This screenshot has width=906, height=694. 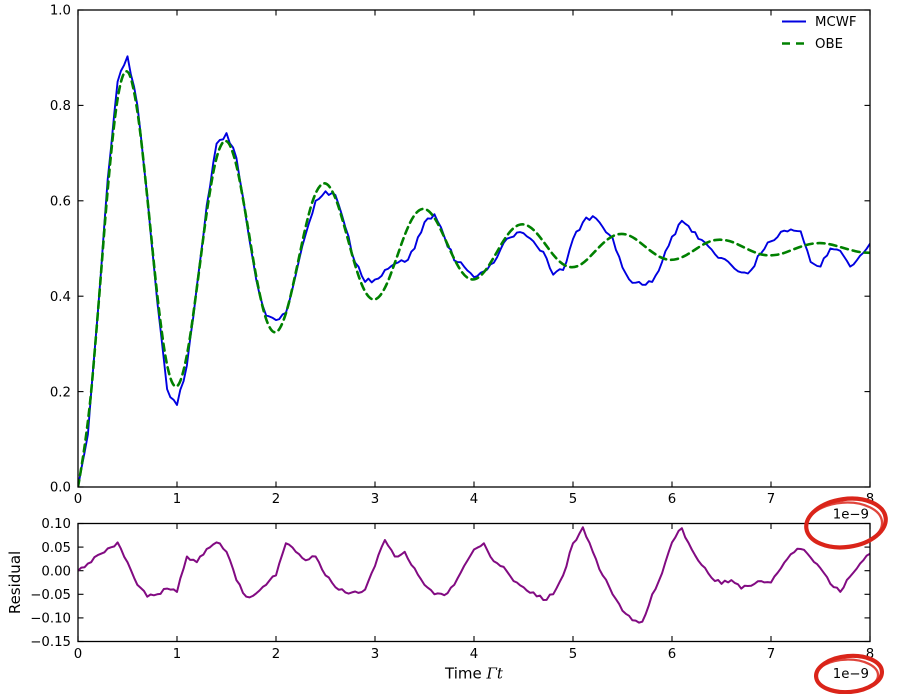 What do you see at coordinates (60, 392) in the screenshot?
I see `y-tick-label: 0.2` at bounding box center [60, 392].